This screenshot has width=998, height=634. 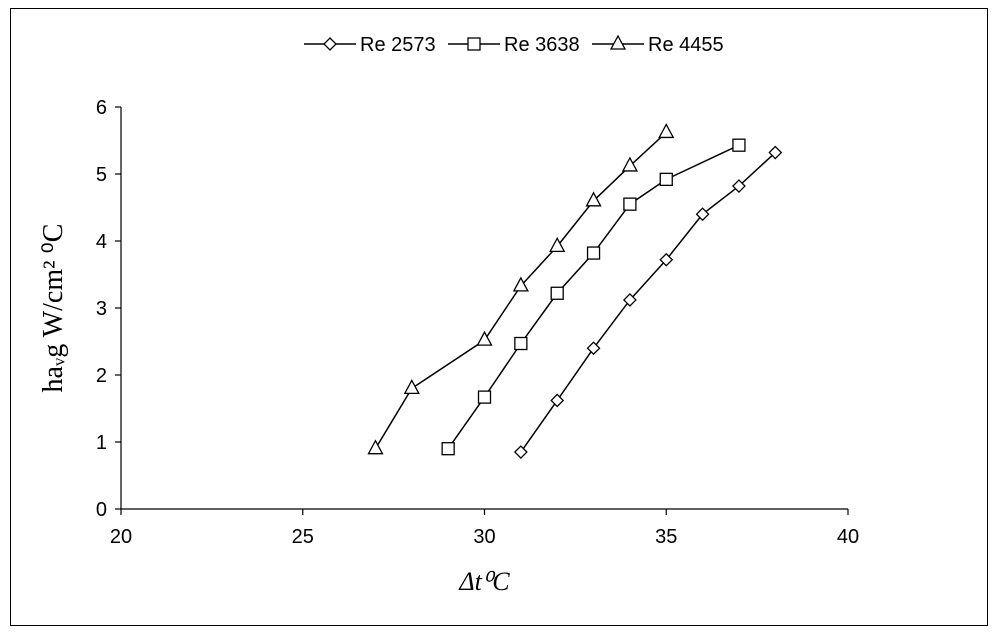 I want to click on legend-label: Re 2573, so click(x=398, y=45).